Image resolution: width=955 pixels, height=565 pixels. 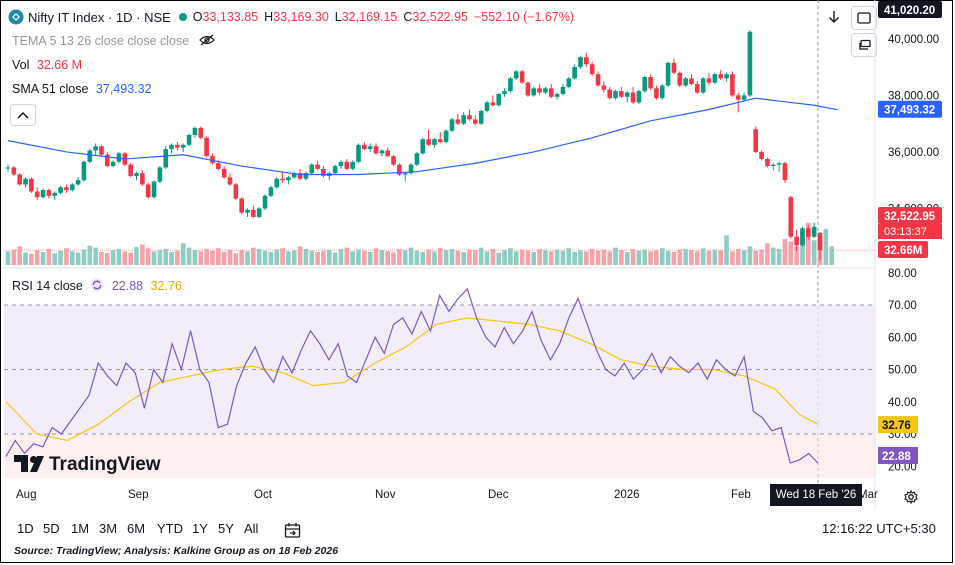 What do you see at coordinates (25, 528) in the screenshot?
I see `timeframe-button: 1D` at bounding box center [25, 528].